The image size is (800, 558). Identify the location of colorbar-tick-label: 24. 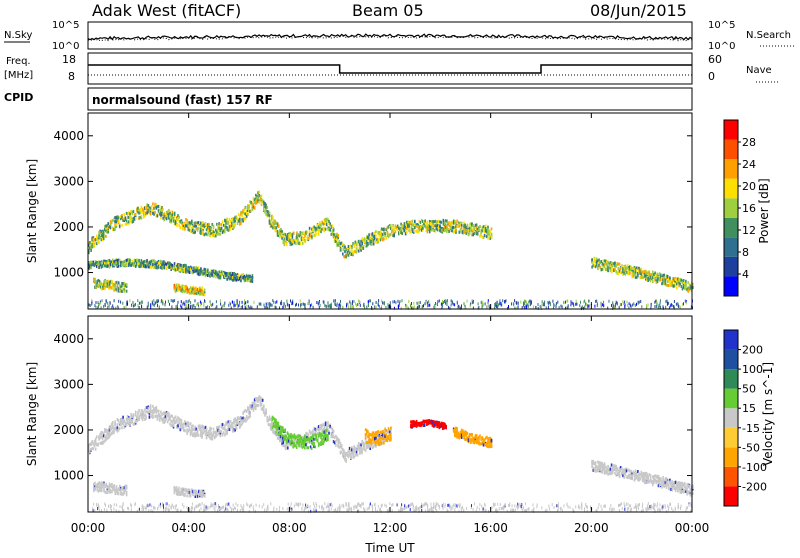
(749, 164).